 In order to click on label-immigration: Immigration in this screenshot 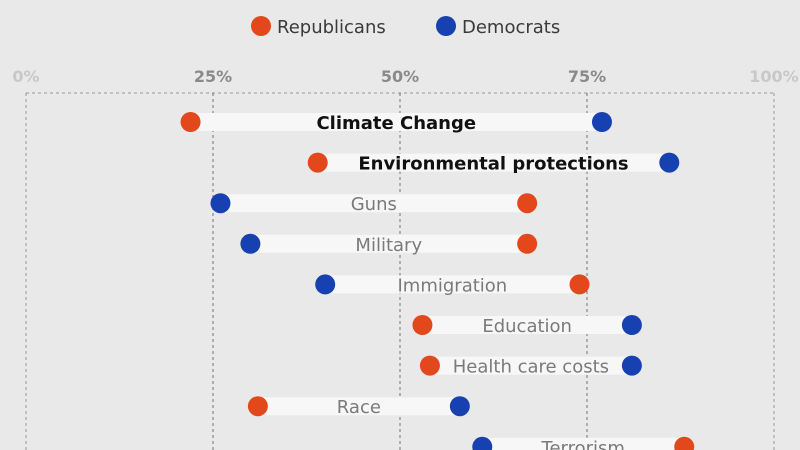, I will do `click(453, 285)`.